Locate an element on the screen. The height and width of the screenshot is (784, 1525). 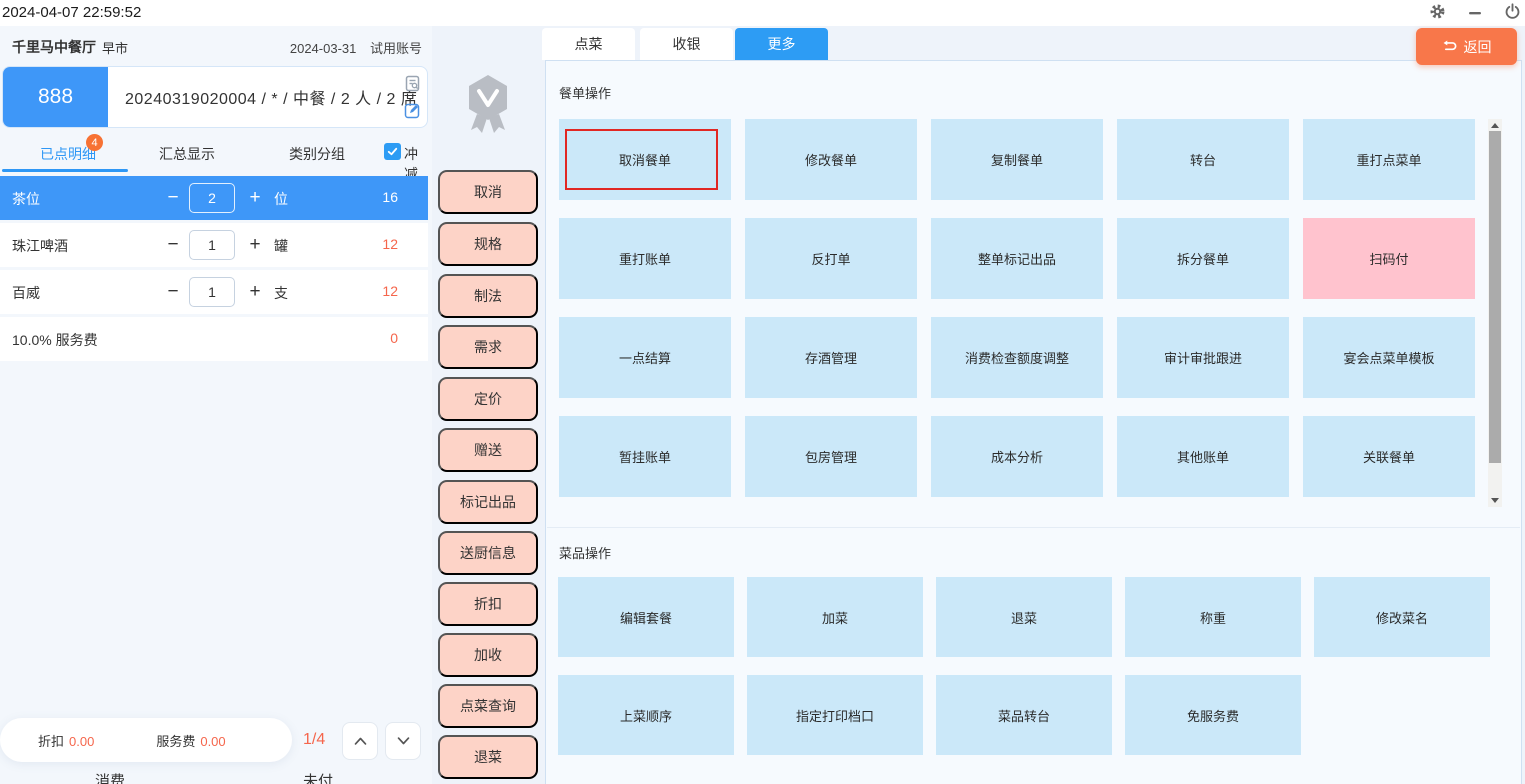
return-dish-button: 退菜 is located at coordinates (1024, 617).